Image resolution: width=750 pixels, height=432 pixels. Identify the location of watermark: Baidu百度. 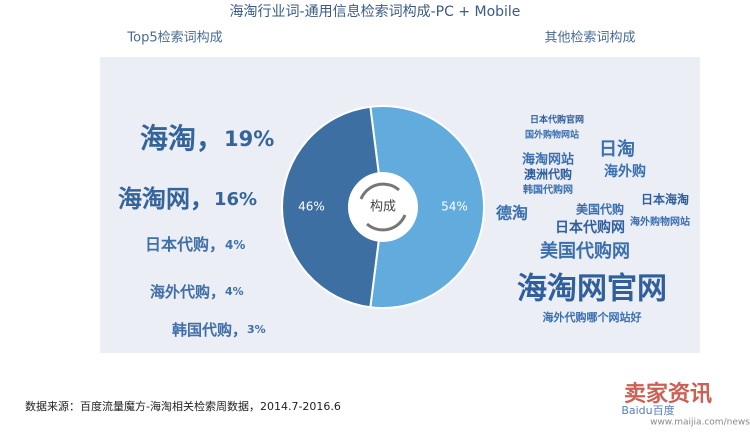
(647, 410).